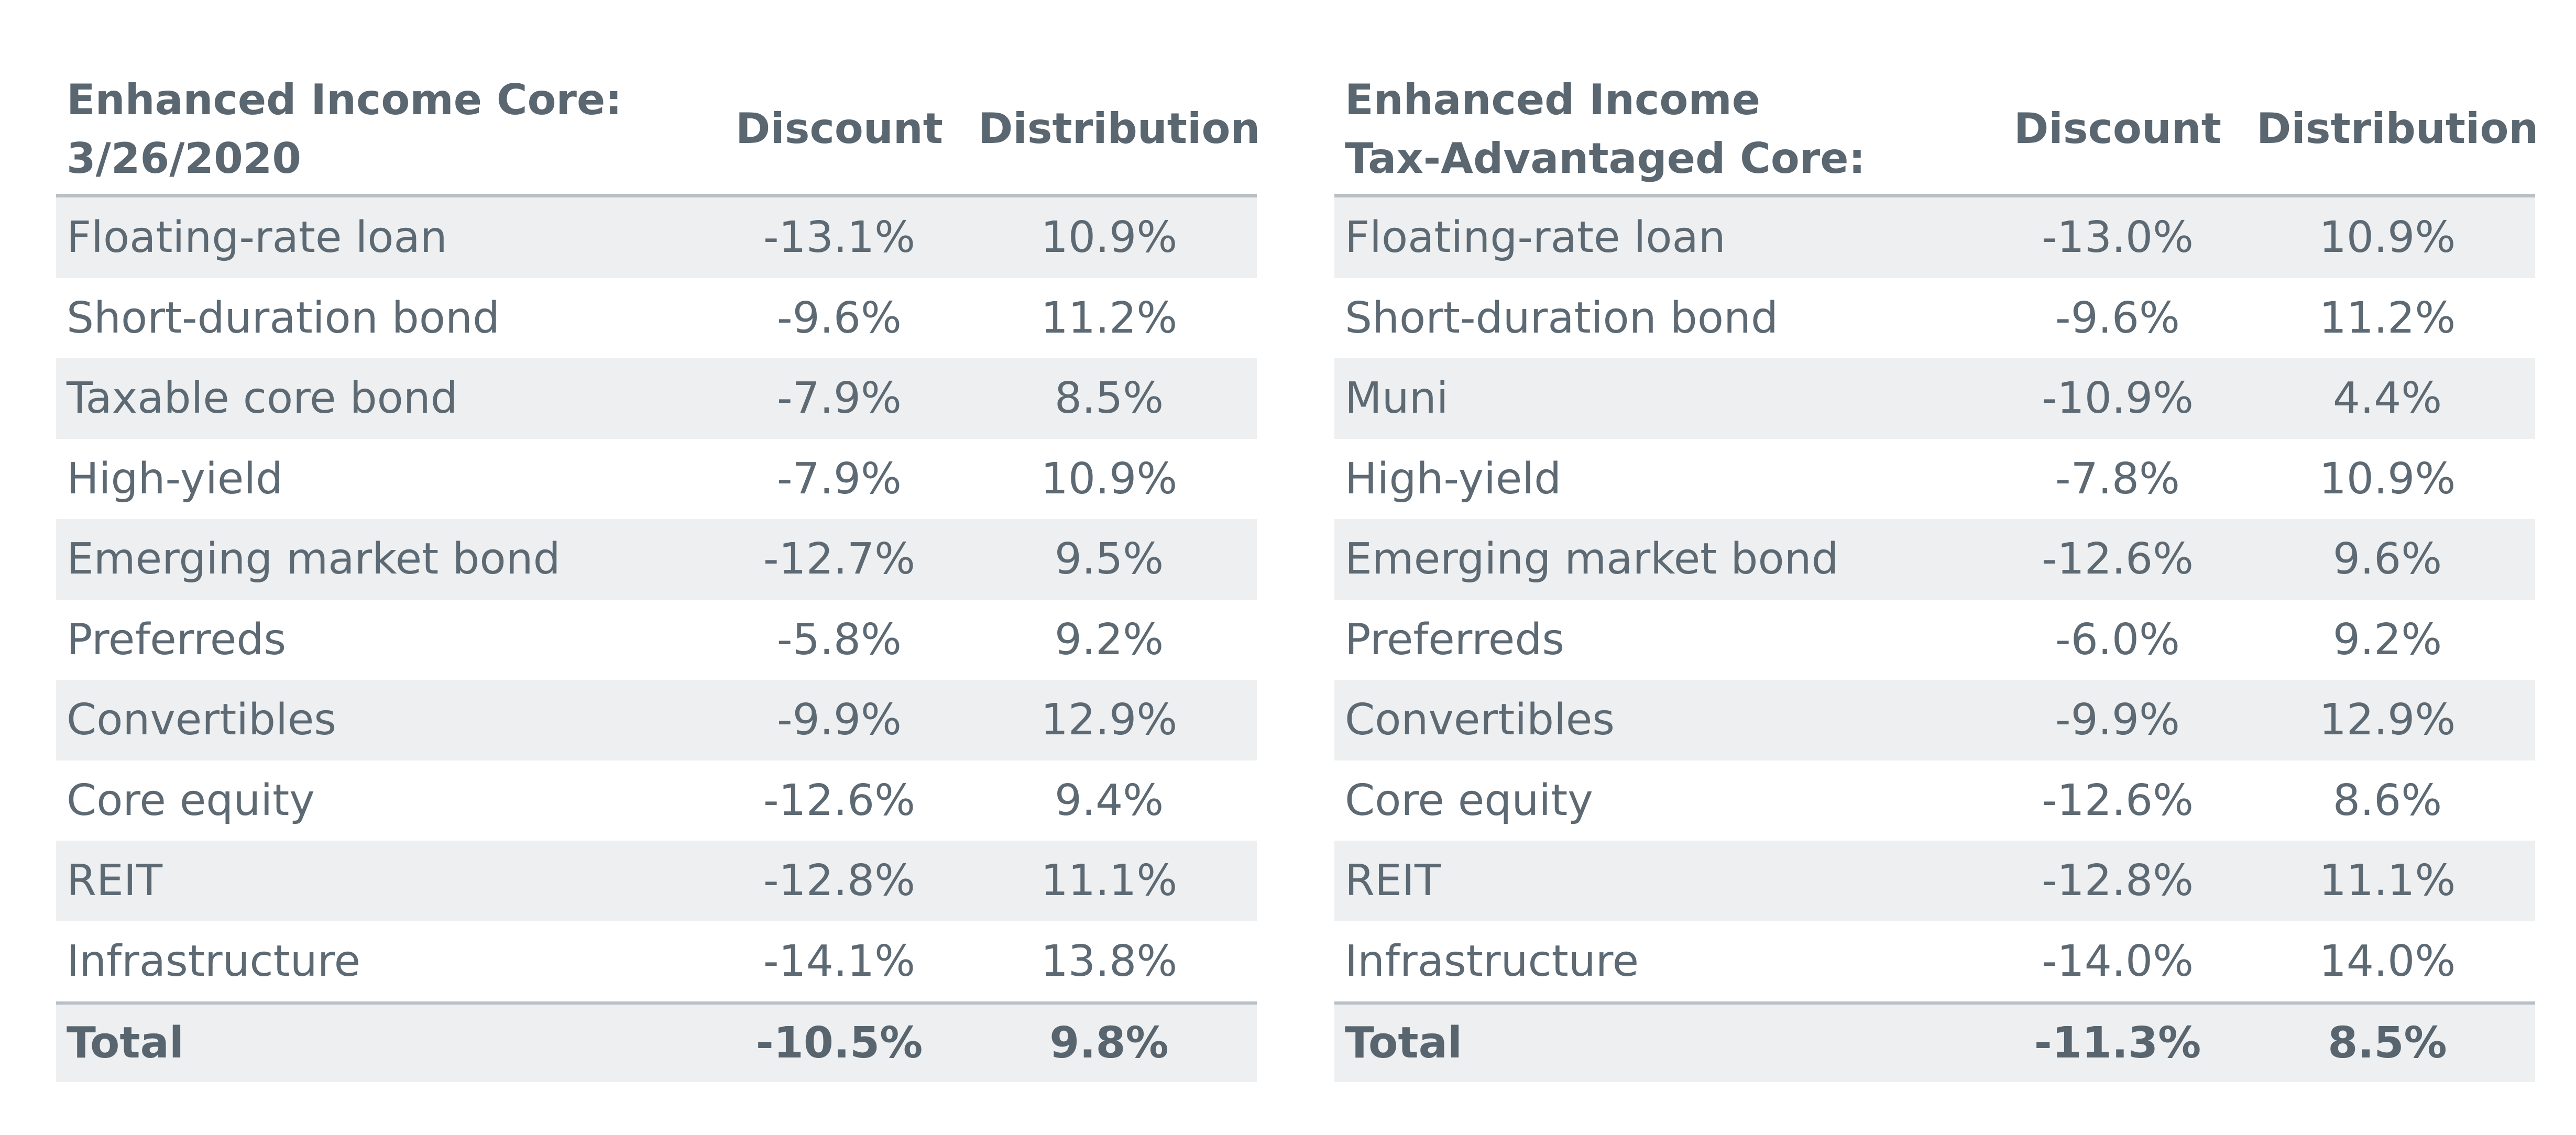 The height and width of the screenshot is (1135, 2576). What do you see at coordinates (2117, 1043) in the screenshot?
I see `discount-value: -11.3%` at bounding box center [2117, 1043].